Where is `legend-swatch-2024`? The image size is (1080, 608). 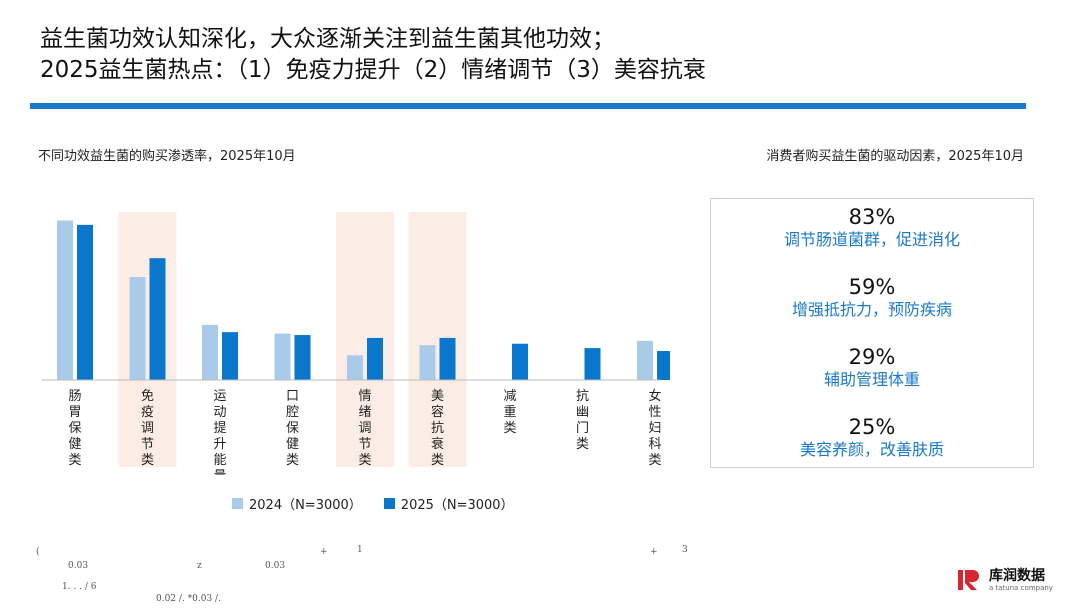 legend-swatch-2024 is located at coordinates (237, 503).